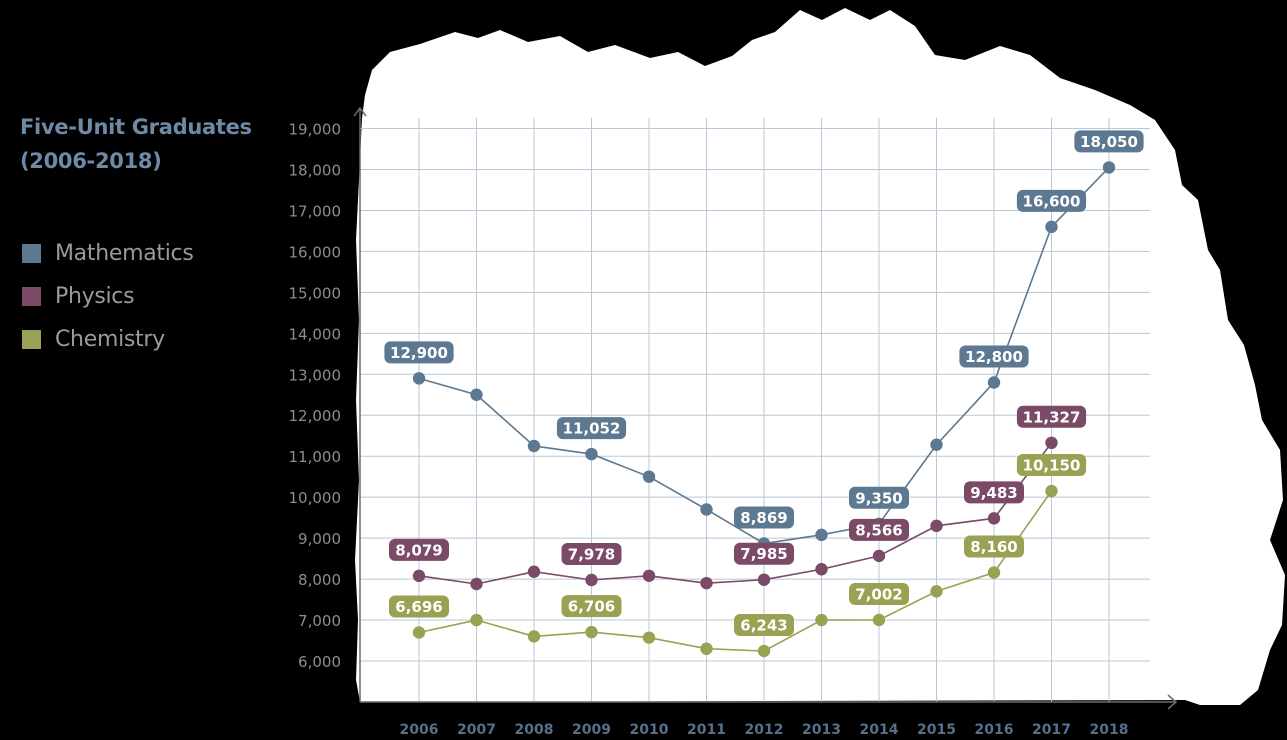  I want to click on data-label-chemistry: 6,243, so click(764, 625).